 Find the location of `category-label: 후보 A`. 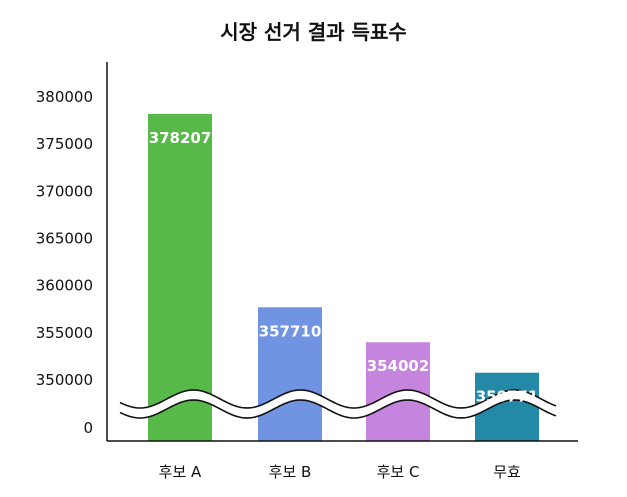

category-label: 후보 A is located at coordinates (180, 472).